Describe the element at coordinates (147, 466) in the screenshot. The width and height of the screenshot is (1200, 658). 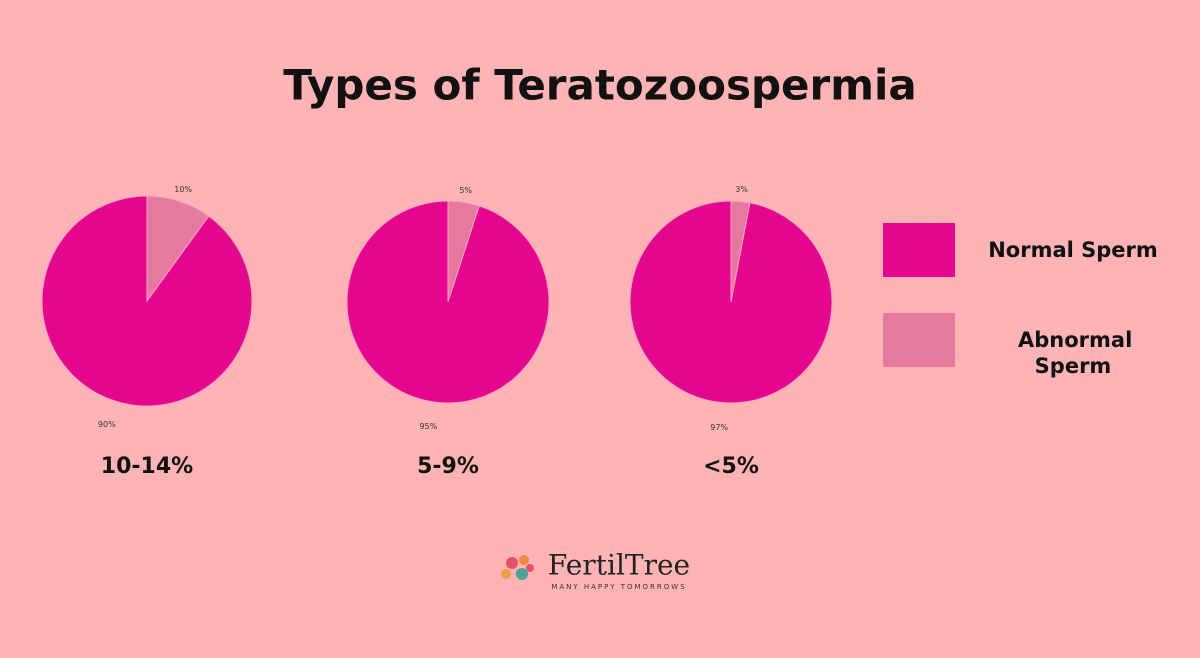
I see `pie-title: 10-14%` at that location.